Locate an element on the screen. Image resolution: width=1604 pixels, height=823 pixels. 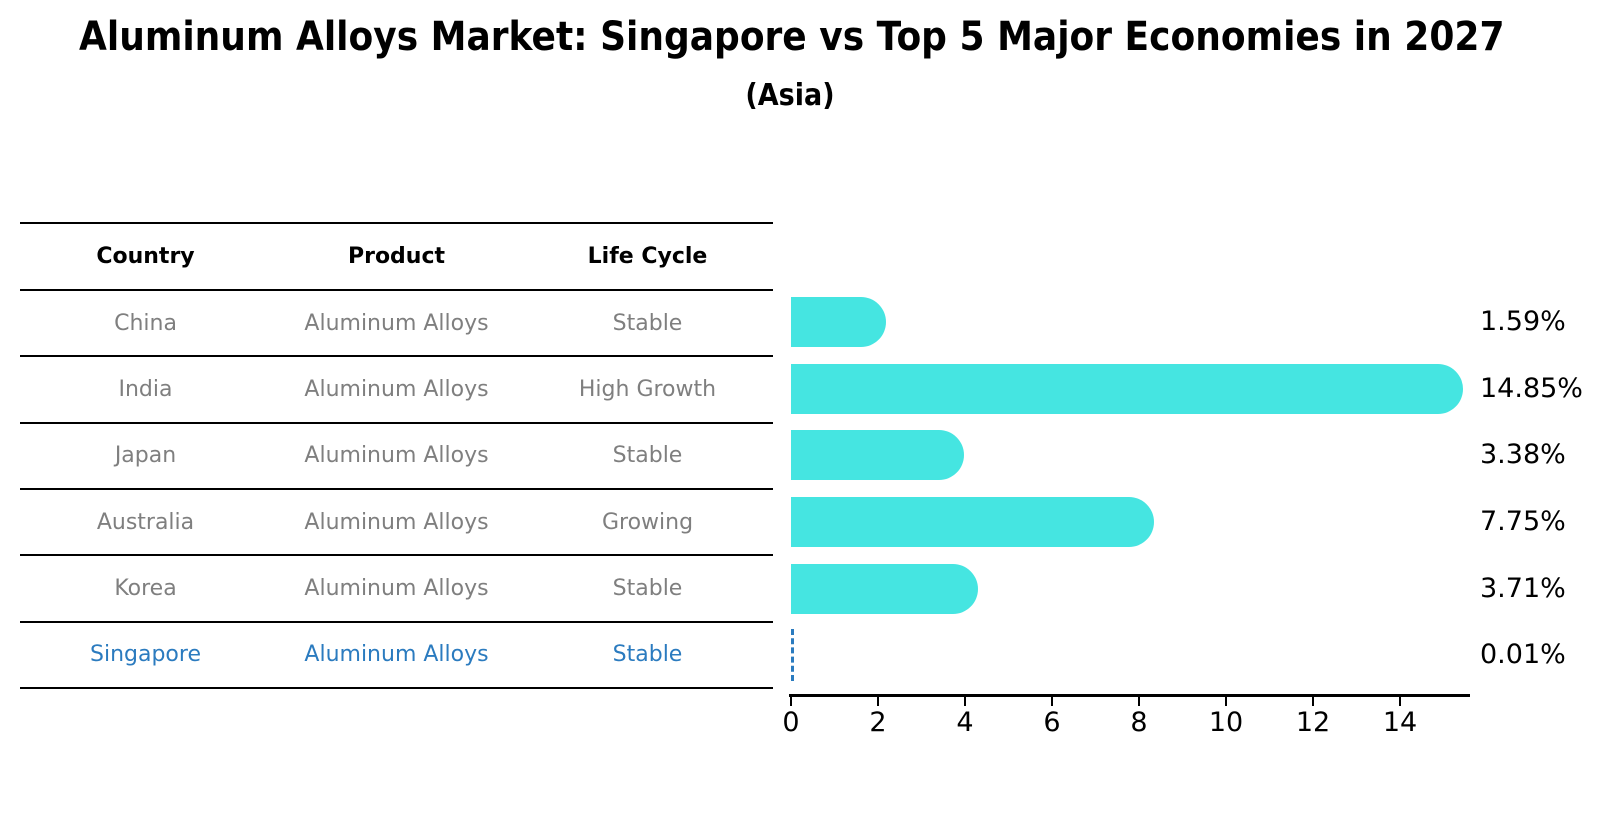
cell-country: Japan is located at coordinates (145, 456).